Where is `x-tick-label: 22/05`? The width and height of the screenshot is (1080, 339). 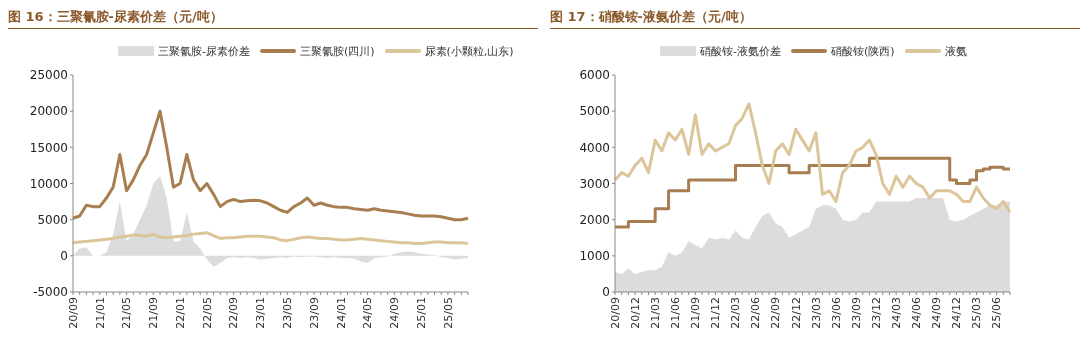 x-tick-label: 22/05 is located at coordinates (207, 313).